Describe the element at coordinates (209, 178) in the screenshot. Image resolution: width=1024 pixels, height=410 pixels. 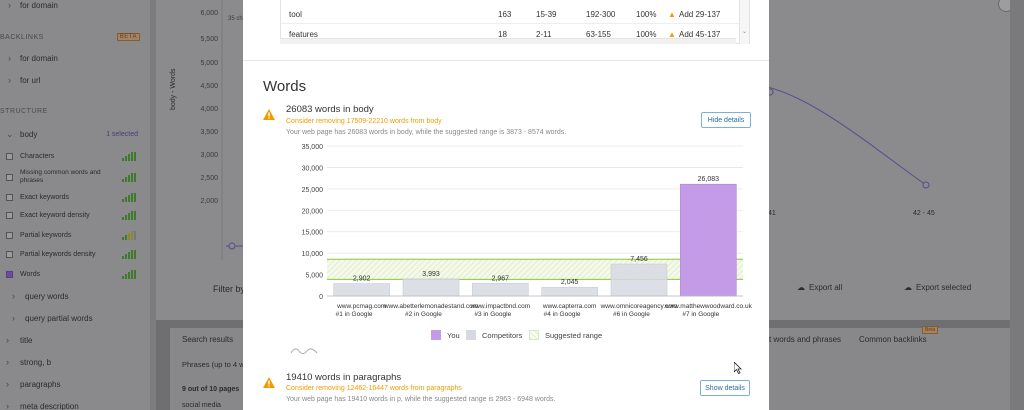
I see `bg-y-tick: 2,500` at that location.